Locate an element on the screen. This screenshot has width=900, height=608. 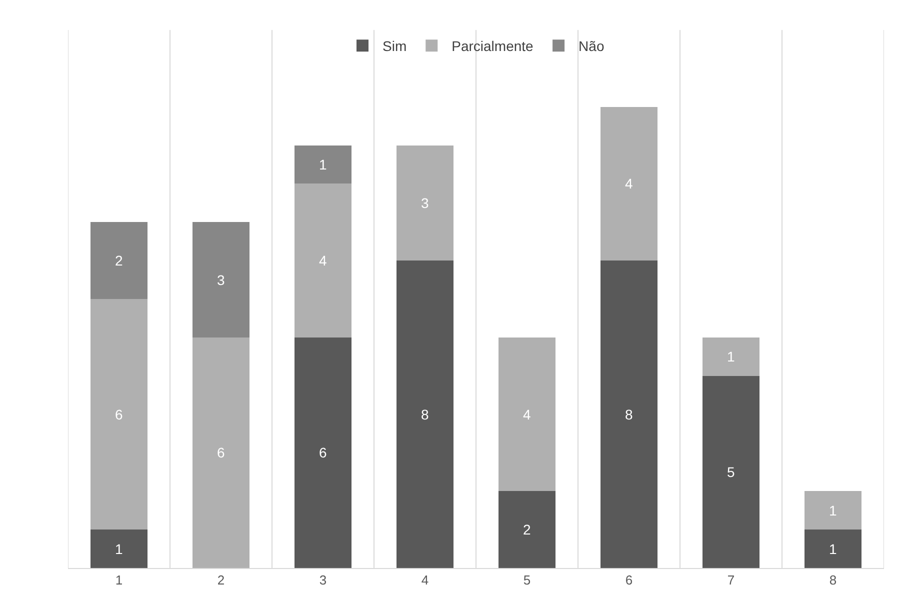
x-tick-label: 4 is located at coordinates (425, 580).